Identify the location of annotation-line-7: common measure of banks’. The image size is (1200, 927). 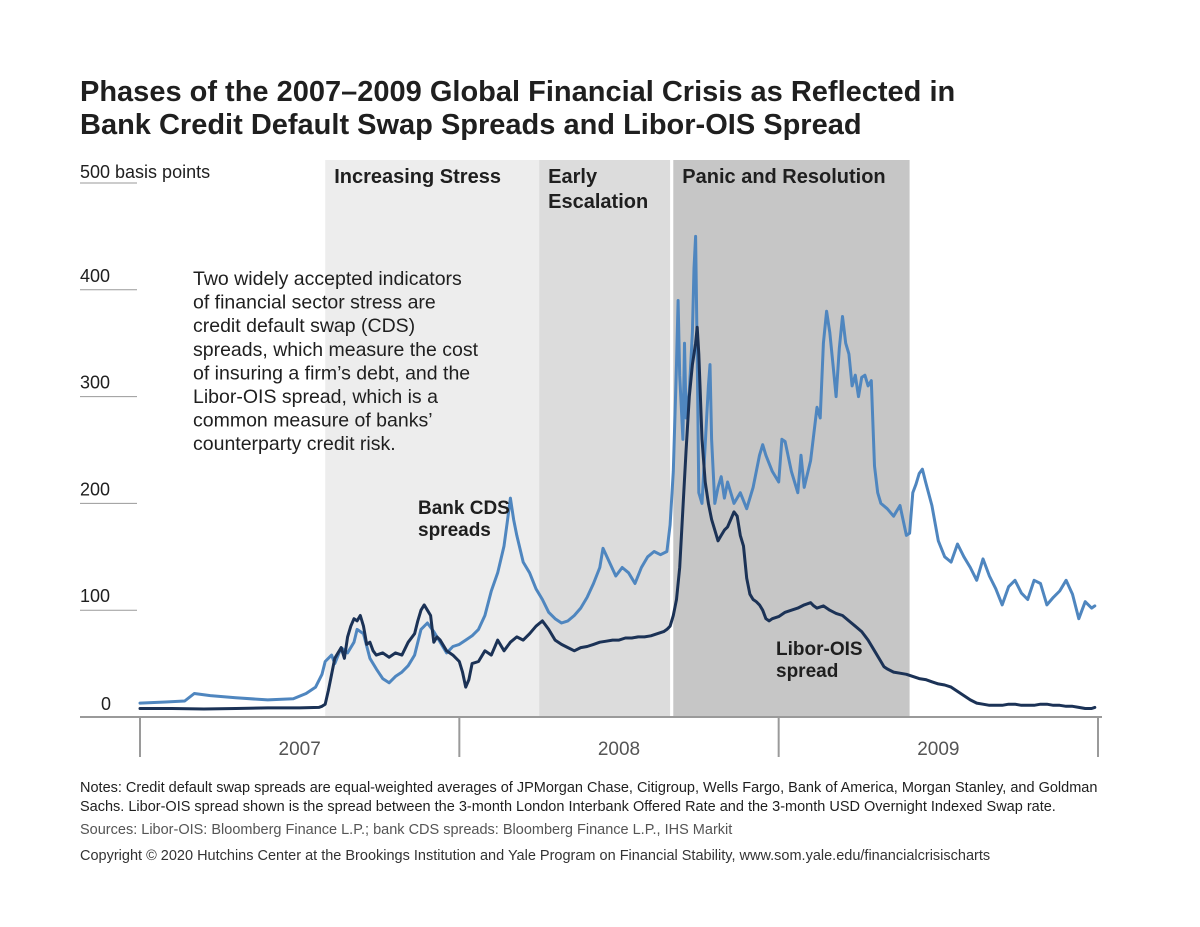
(313, 421).